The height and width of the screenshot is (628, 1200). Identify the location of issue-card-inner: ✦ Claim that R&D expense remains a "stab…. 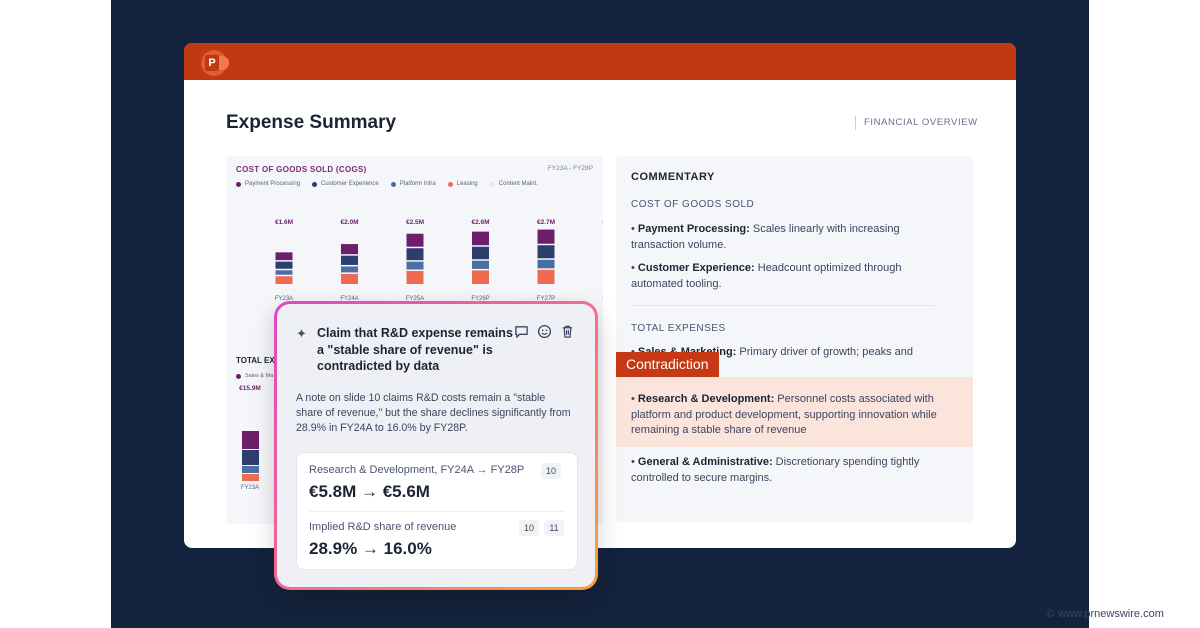
(436, 445).